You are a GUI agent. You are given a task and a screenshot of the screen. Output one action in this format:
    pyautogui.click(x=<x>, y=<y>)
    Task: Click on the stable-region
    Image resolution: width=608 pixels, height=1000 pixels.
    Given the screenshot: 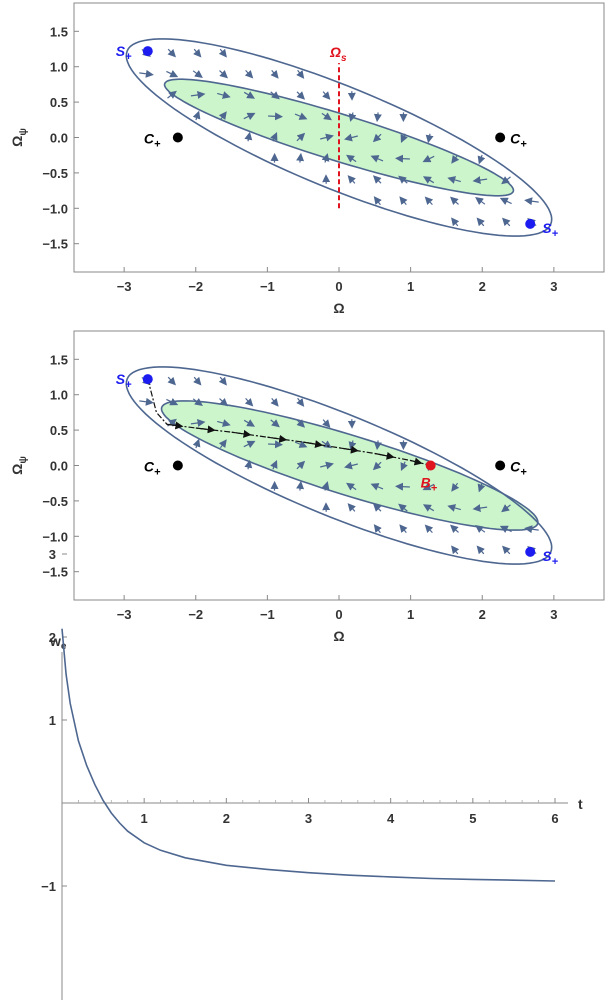 What is the action you would take?
    pyautogui.click(x=339, y=137)
    